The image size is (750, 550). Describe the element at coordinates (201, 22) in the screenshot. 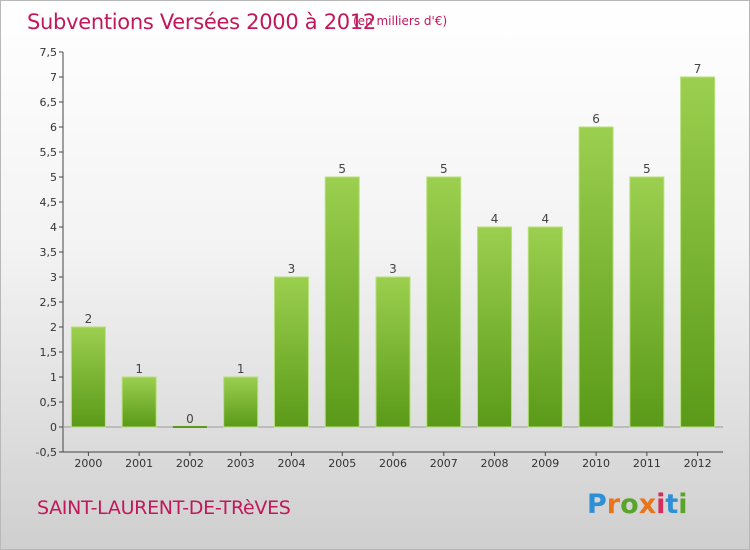

I see `chart-title: Subventions Versées 2000 à 2012` at that location.